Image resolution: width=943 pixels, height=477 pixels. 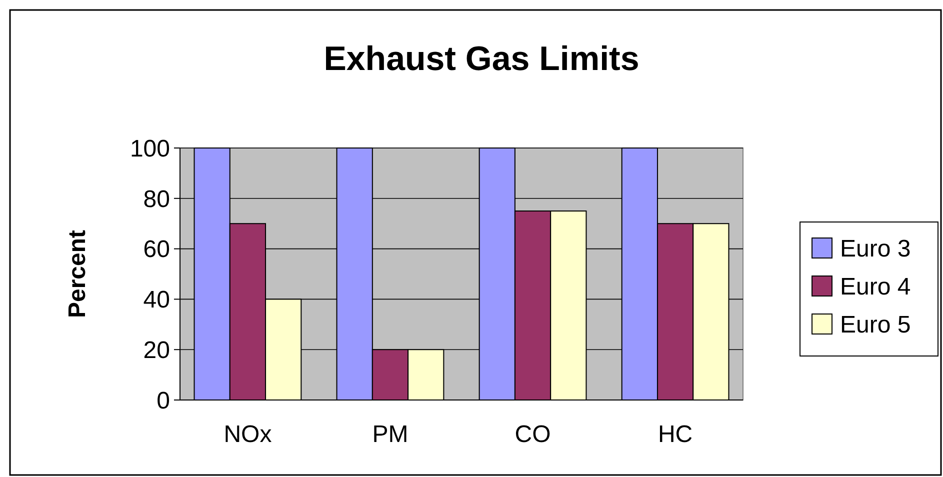 I want to click on x-tick-label: HC, so click(x=675, y=434).